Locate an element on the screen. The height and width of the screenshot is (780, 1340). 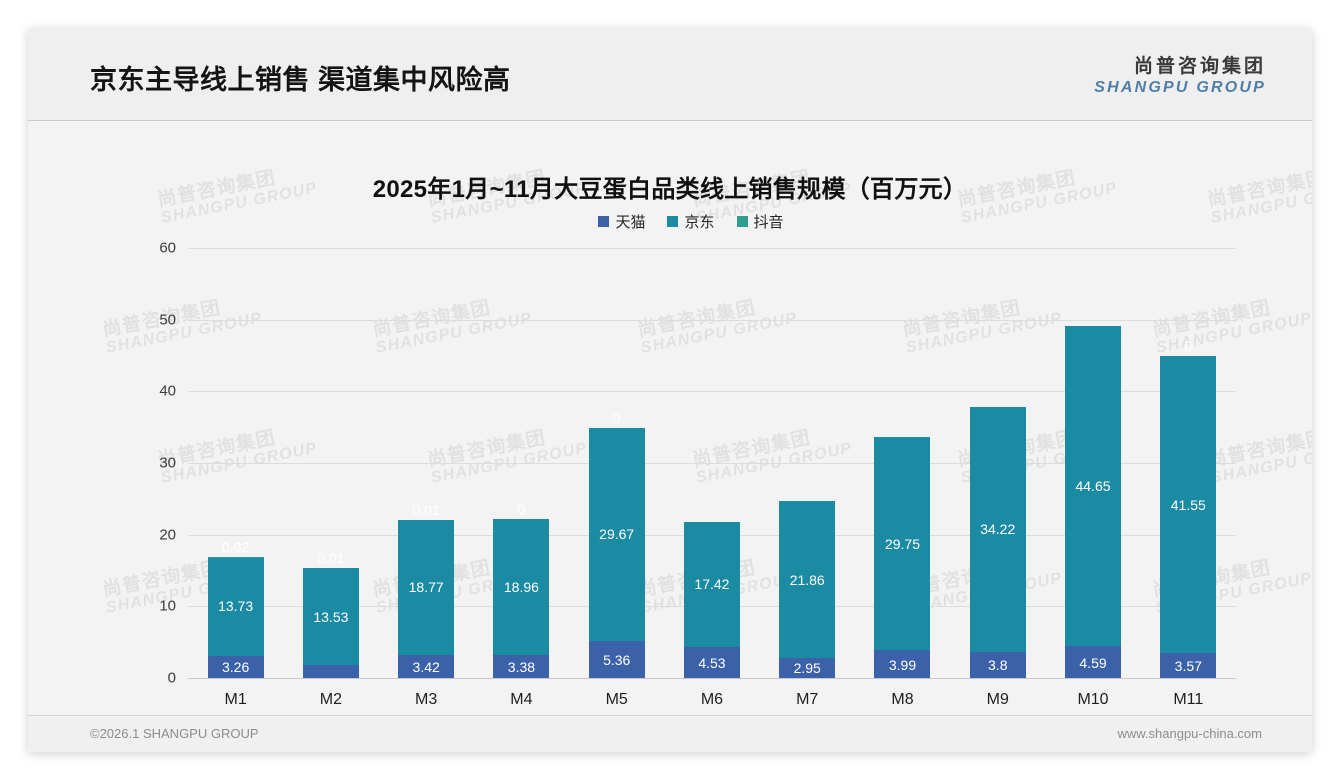
bar-column: 4.59 44.65 M10 is located at coordinates (1093, 478).